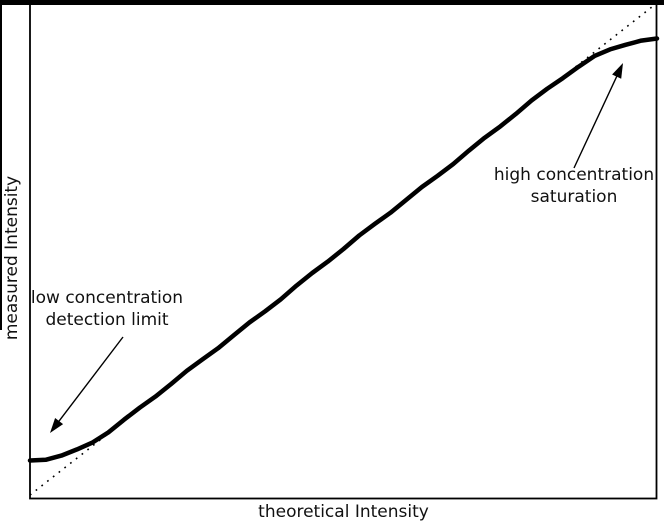 The image size is (664, 528). Describe the element at coordinates (559, 186) in the screenshot. I see `annotation-high-saturation: high concentration saturation` at that location.